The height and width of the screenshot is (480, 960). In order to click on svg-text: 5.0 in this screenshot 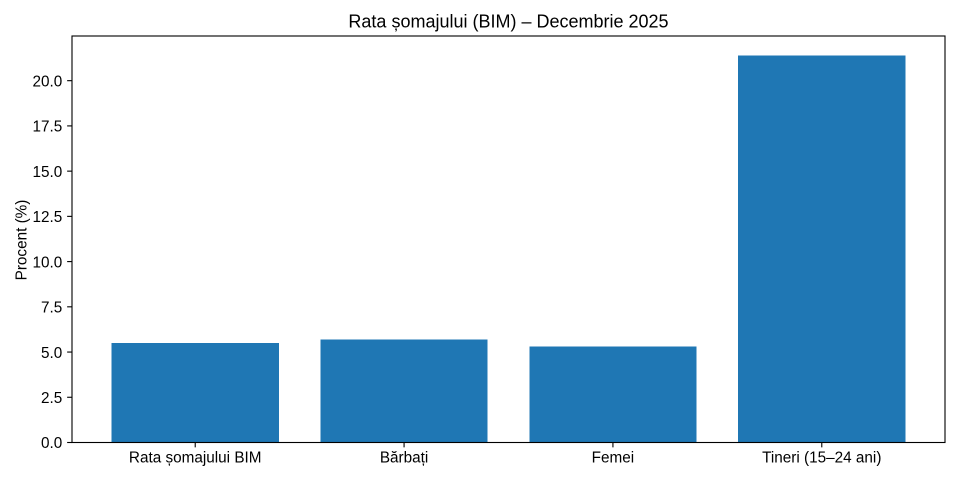, I will do `click(51, 353)`.